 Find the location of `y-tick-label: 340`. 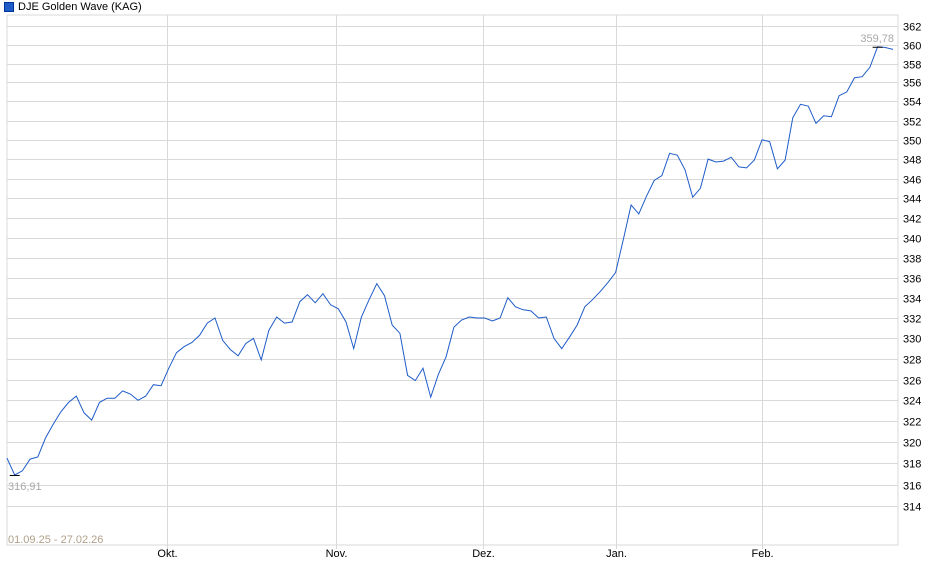

y-tick-label: 340 is located at coordinates (912, 240).